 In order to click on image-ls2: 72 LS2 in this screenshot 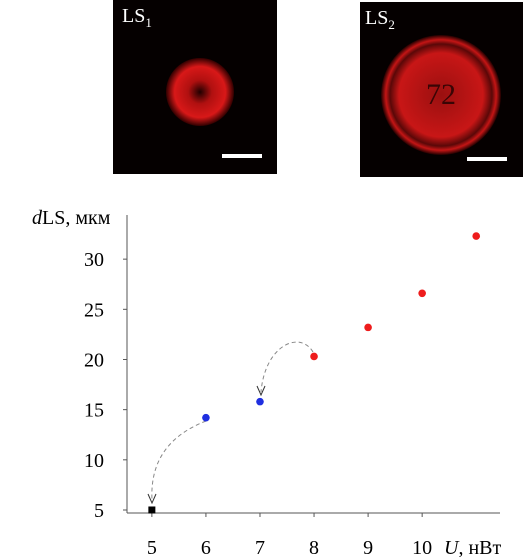, I will do `click(441, 89)`.